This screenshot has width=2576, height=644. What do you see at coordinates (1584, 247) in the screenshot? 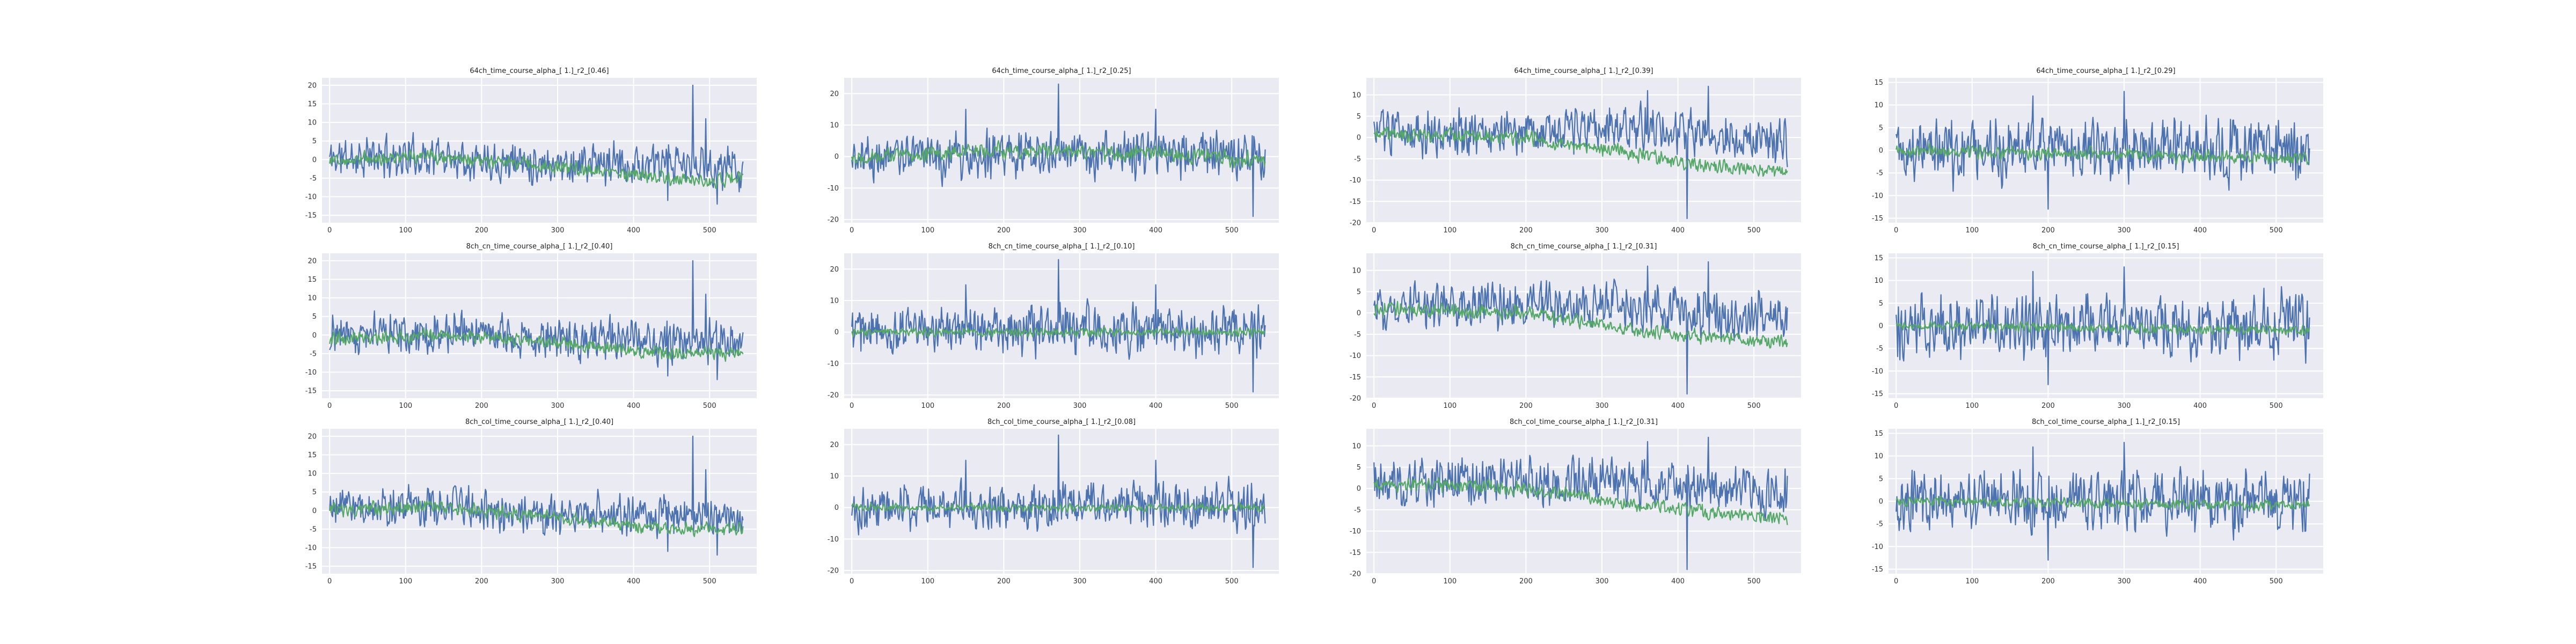
I see `subplot-title: 8ch_cn_time_course_alpha_[ 1.]_r2_[0.31]` at bounding box center [1584, 247].